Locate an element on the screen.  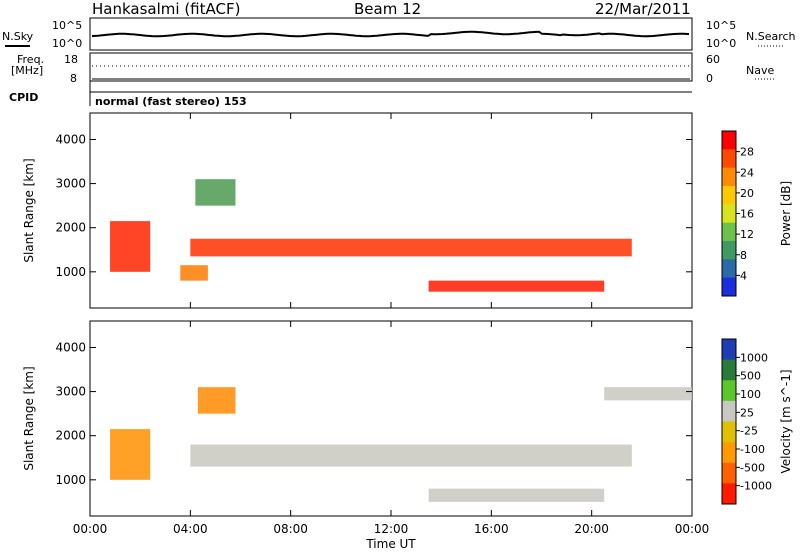
beam-title: Beam 12 is located at coordinates (388, 9).